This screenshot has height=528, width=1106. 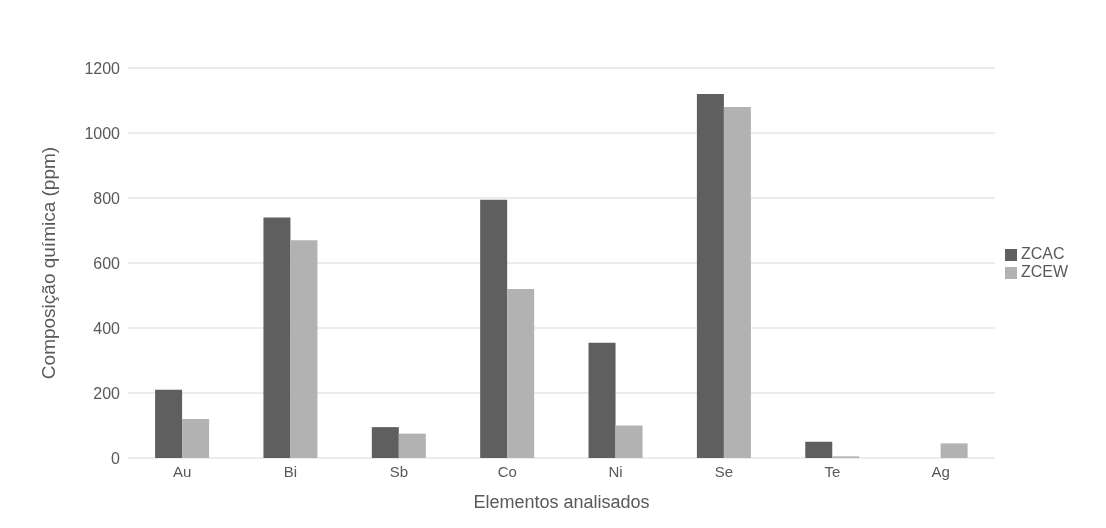 I want to click on x-tick-label: Ag, so click(x=940, y=471).